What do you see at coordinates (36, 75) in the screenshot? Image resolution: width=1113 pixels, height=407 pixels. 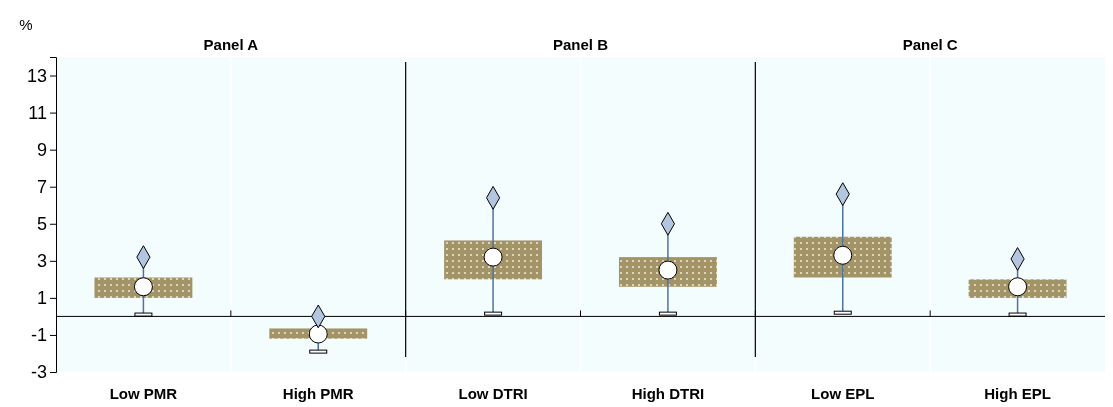 I see `y-tick-label: 13` at bounding box center [36, 75].